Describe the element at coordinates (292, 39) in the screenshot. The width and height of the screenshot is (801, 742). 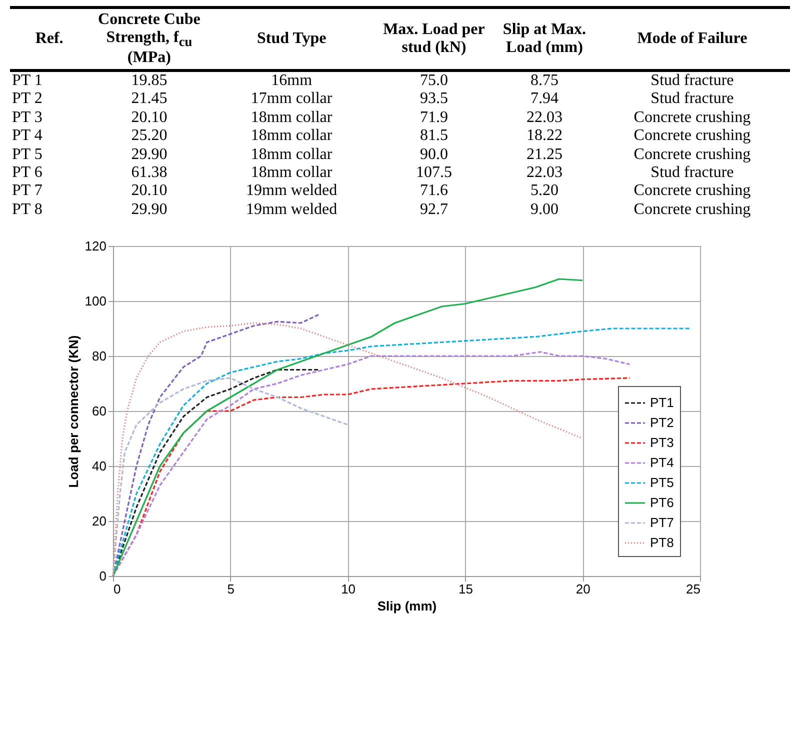
I see `category-label: Stud Type` at that location.